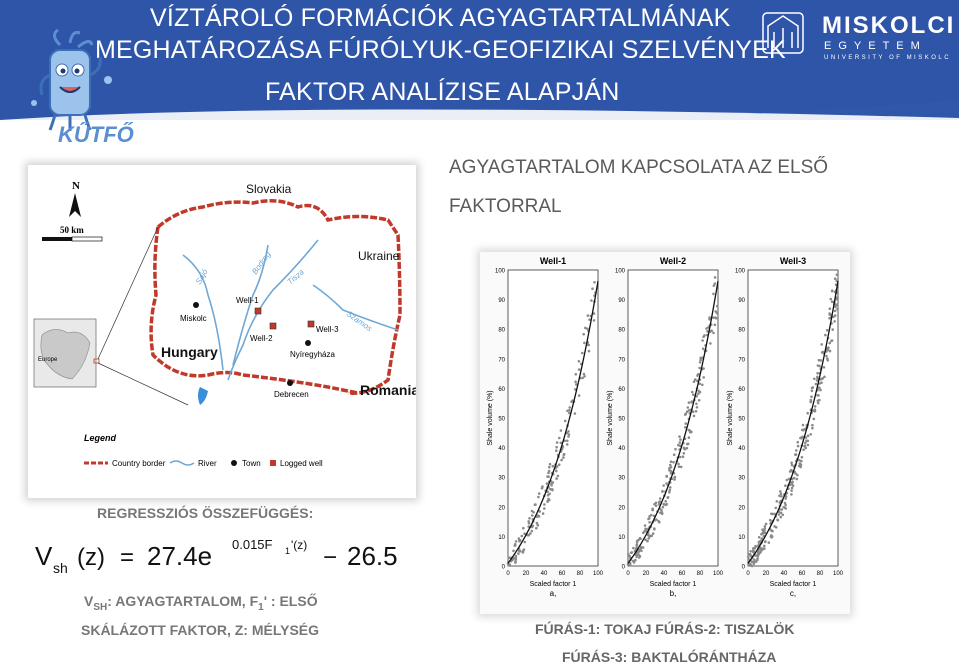 The image size is (959, 668). Describe the element at coordinates (741, 331) in the screenshot. I see `ytick-label: 80` at that location.